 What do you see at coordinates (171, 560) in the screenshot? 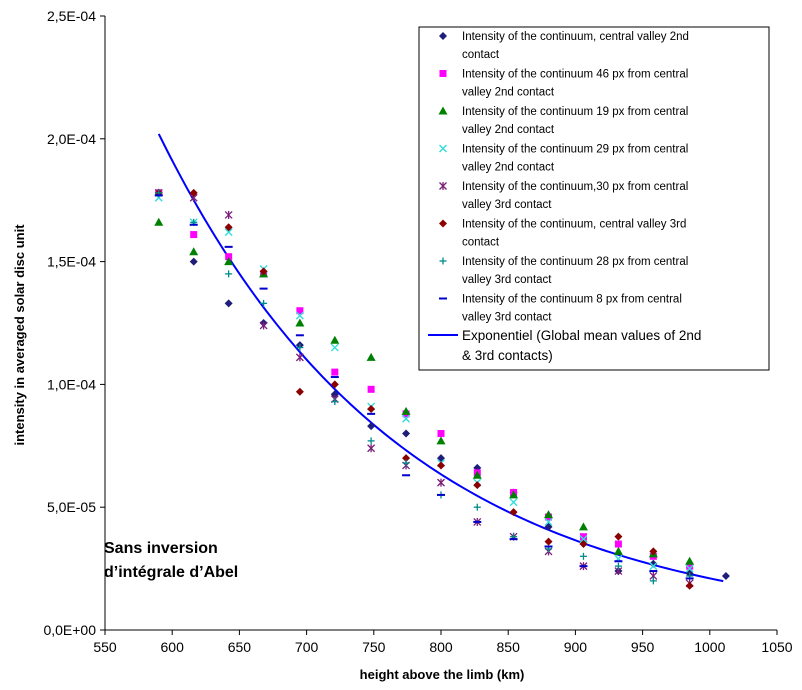
I see `annotation: Sans inversion d’intégrale d’Abel` at bounding box center [171, 560].